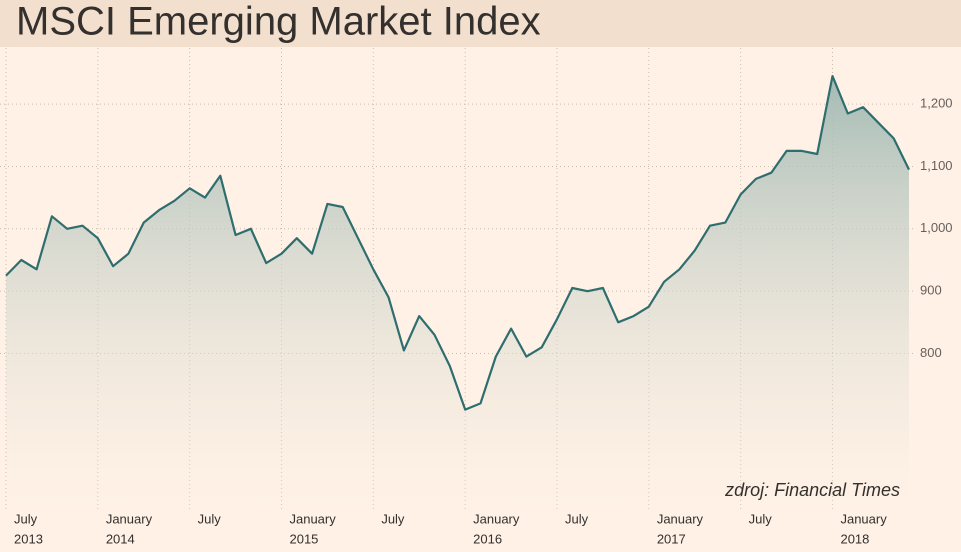 This screenshot has height=552, width=961. What do you see at coordinates (278, 22) in the screenshot?
I see `chart-title: MSCI Emerging Market Index` at bounding box center [278, 22].